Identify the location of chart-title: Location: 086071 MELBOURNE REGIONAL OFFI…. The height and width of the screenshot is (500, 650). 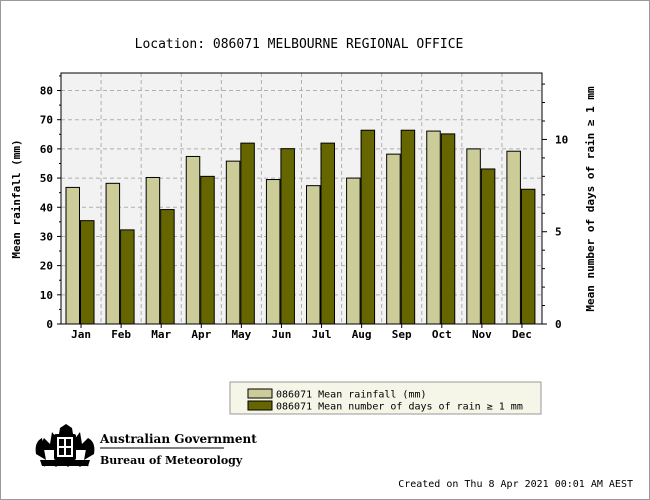
(299, 44).